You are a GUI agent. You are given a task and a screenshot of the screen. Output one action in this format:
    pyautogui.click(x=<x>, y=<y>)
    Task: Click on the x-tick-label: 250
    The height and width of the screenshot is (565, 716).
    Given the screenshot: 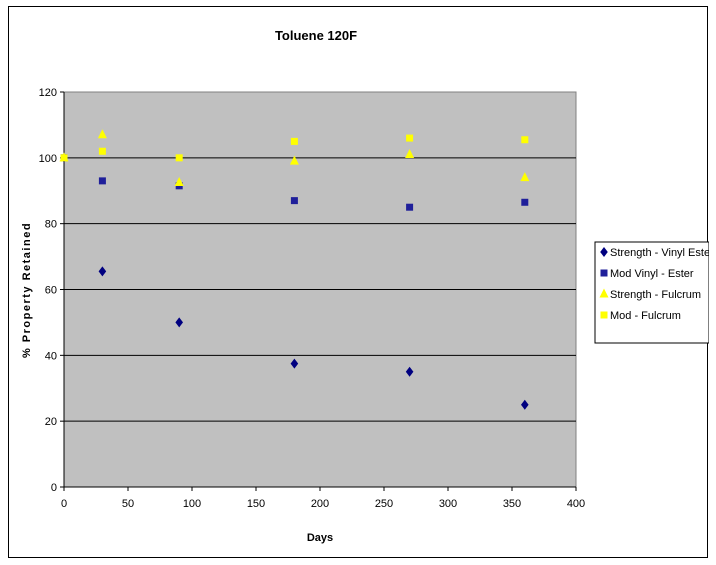 What is the action you would take?
    pyautogui.click(x=384, y=504)
    